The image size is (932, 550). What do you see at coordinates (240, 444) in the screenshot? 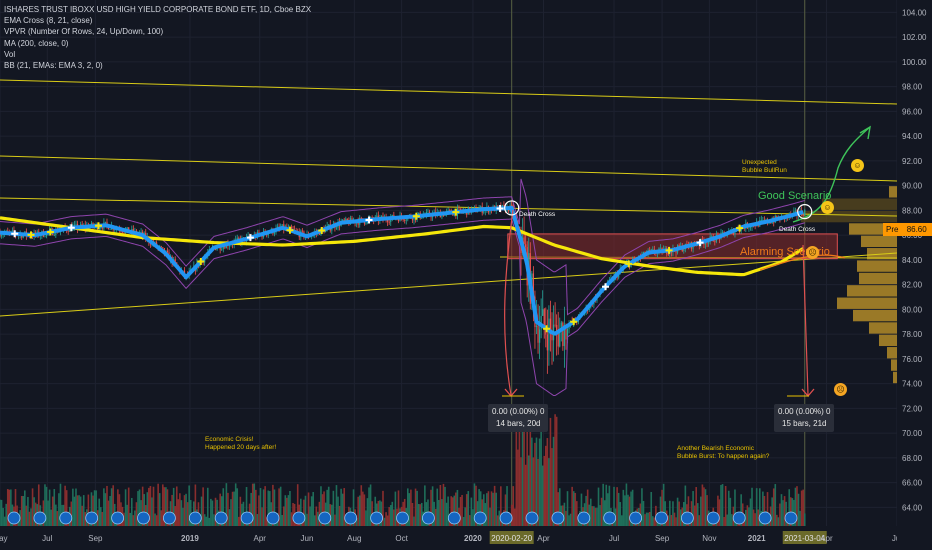
I see `crisis-annotation: Economic Crisis! Happened 20 days after!` at bounding box center [240, 444].